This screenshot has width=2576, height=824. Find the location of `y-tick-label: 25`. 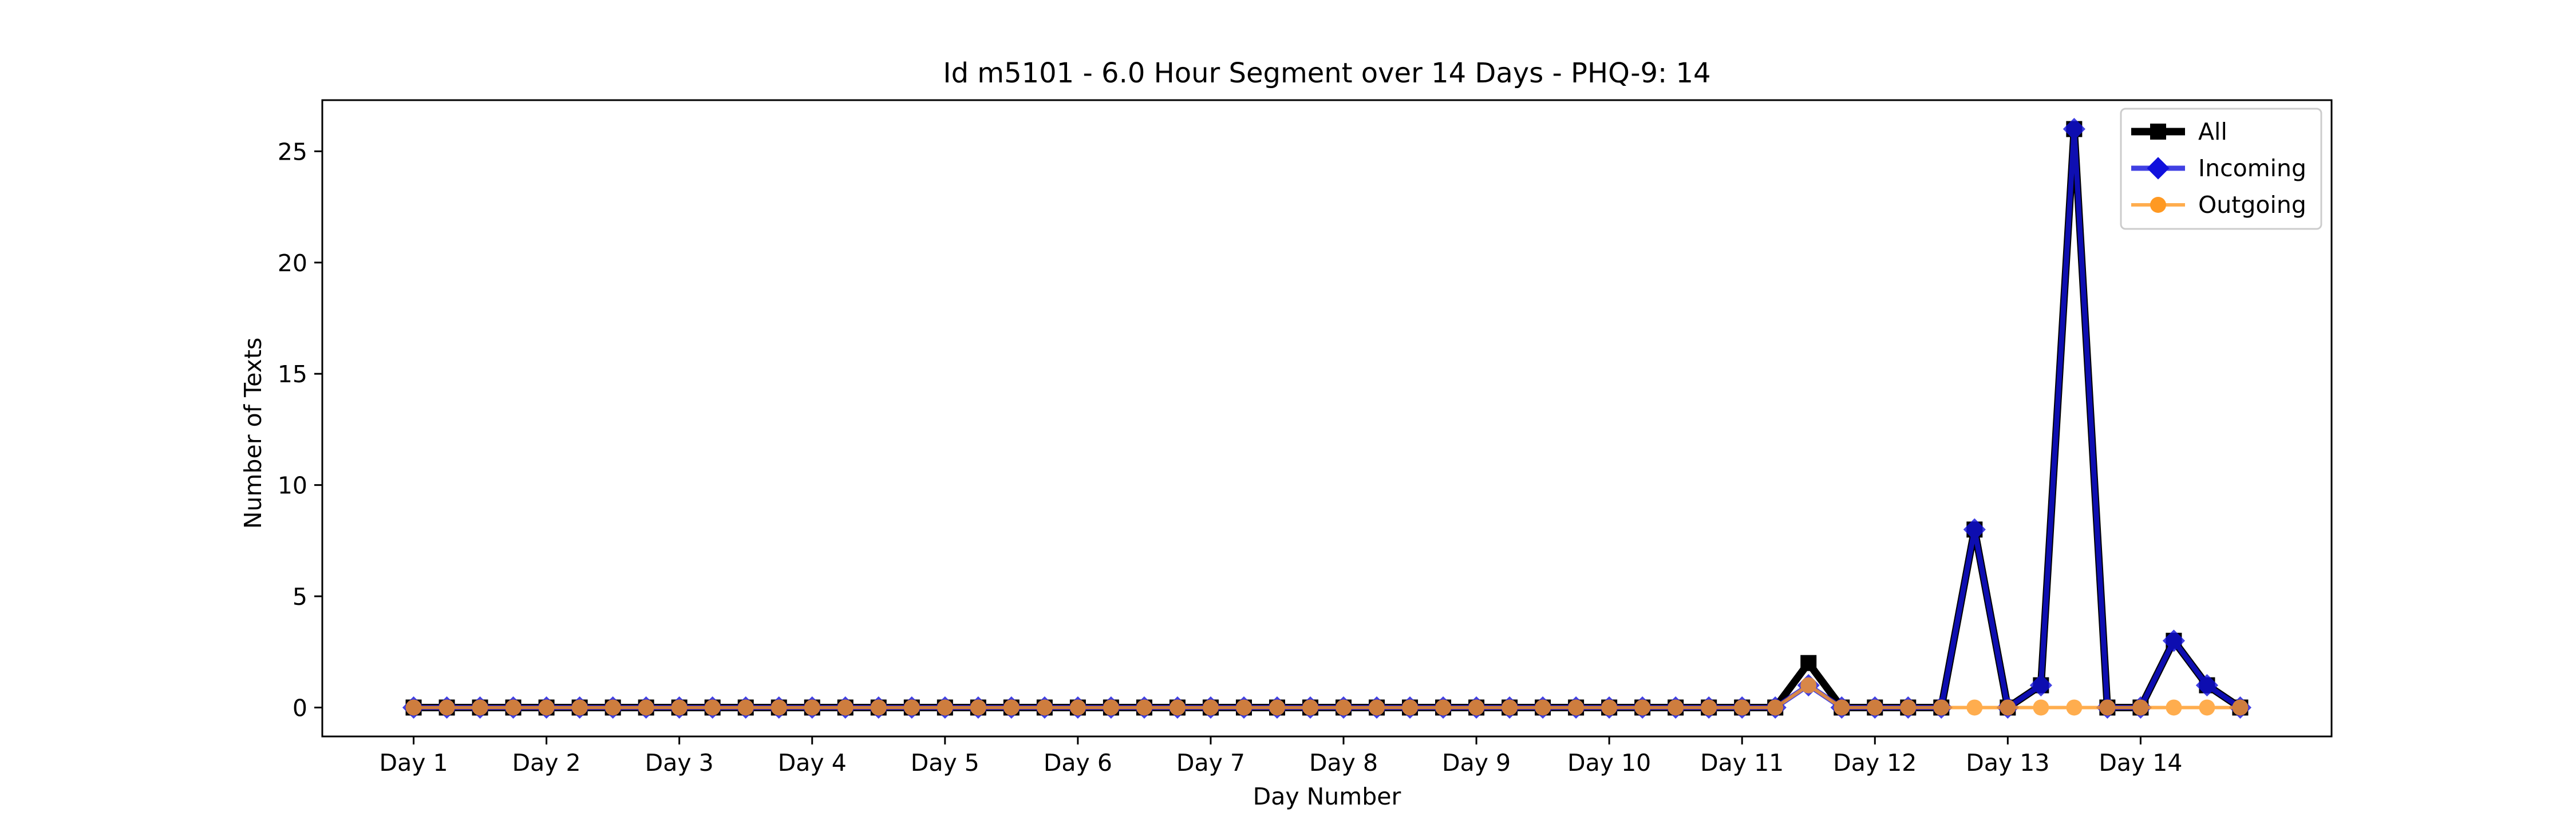

y-tick-label: 25 is located at coordinates (292, 151).